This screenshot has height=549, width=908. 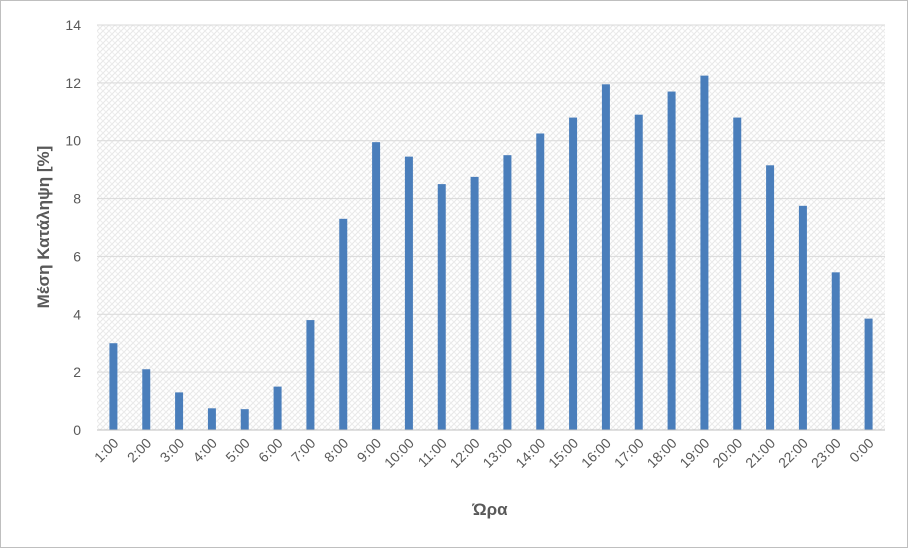 I want to click on x-tick-label: 19:00, so click(x=694, y=453).